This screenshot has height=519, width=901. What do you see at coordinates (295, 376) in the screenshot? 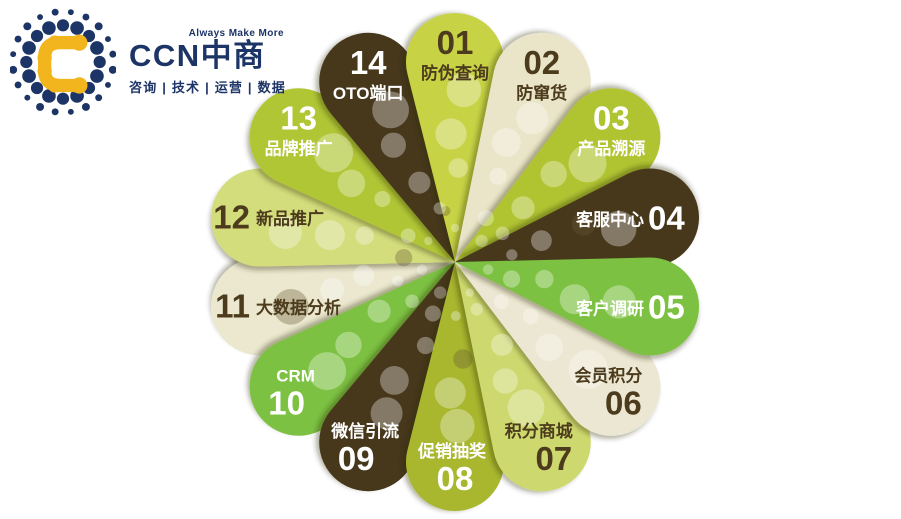
I see `petal-label: CRM` at bounding box center [295, 376].